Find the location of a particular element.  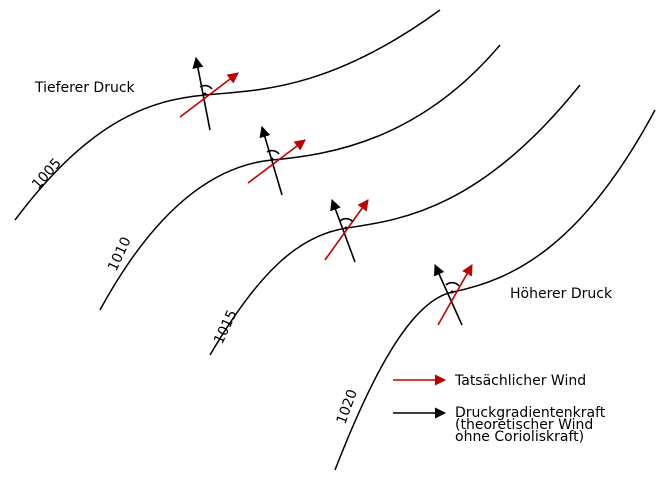

legend-label: Tatsächlicher Wind is located at coordinates (520, 381).